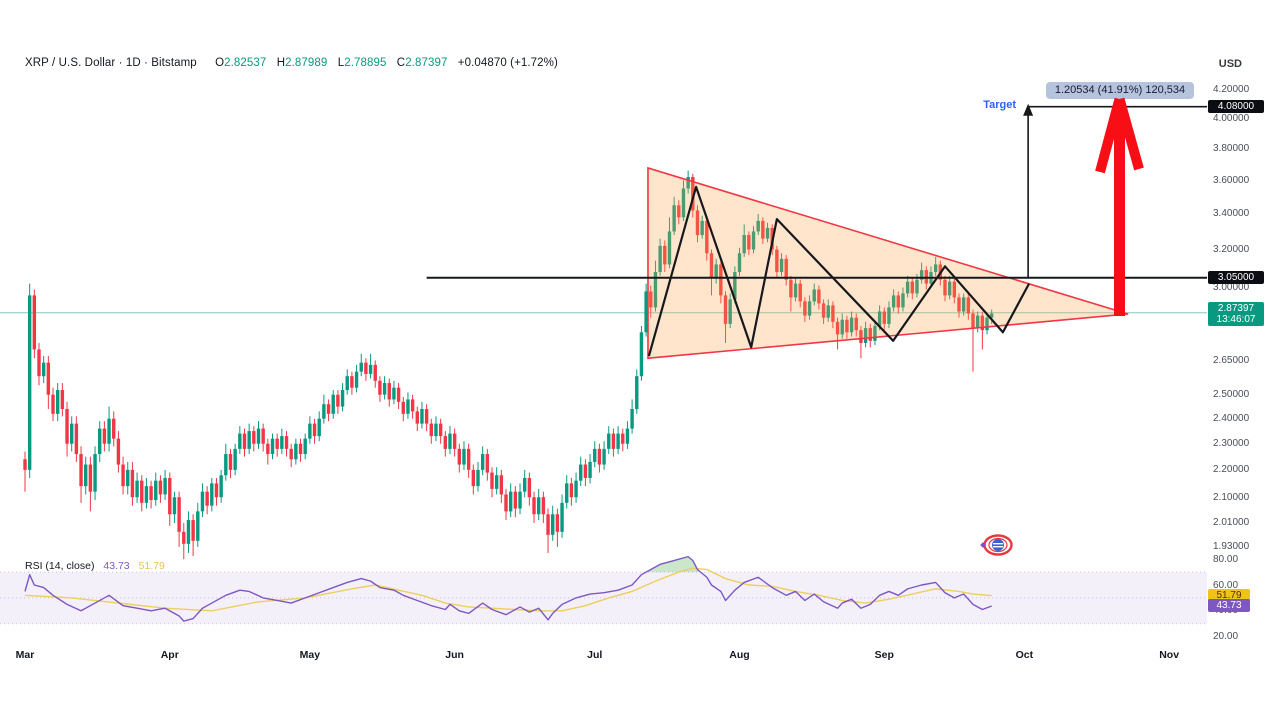 The image size is (1280, 720). What do you see at coordinates (1231, 250) in the screenshot?
I see `price-tick-label: 3.20000` at bounding box center [1231, 250].